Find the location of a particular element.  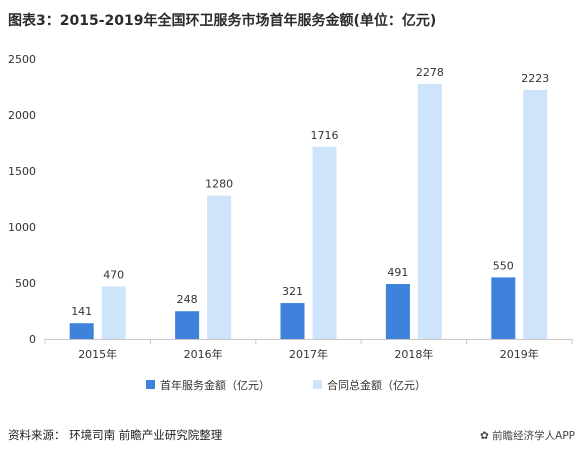

data-label: 2223 is located at coordinates (535, 78).